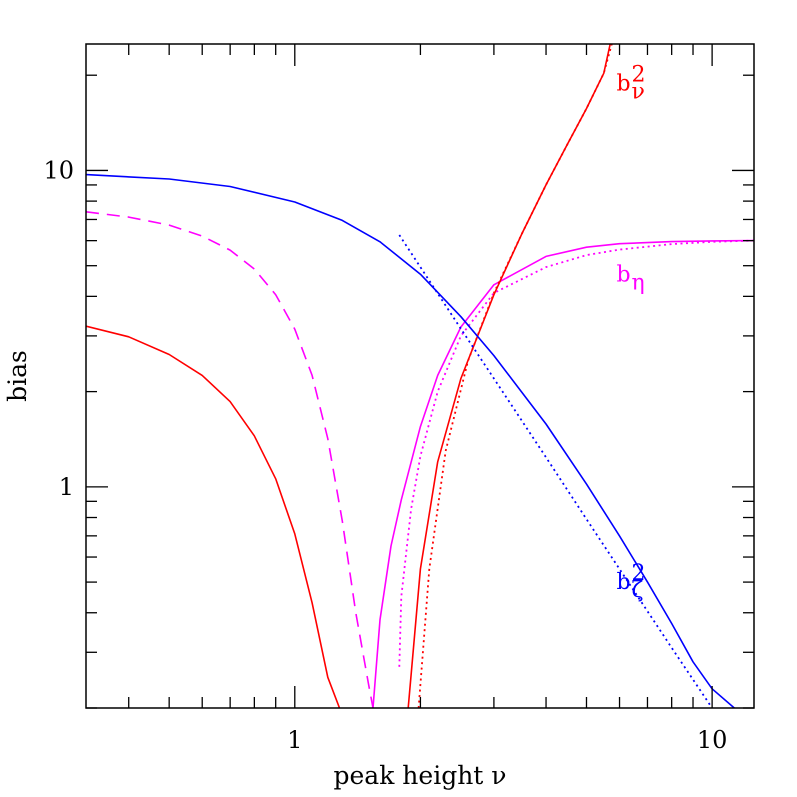 The image size is (797, 797). I want to click on y-axis-title: bias, so click(17, 376).